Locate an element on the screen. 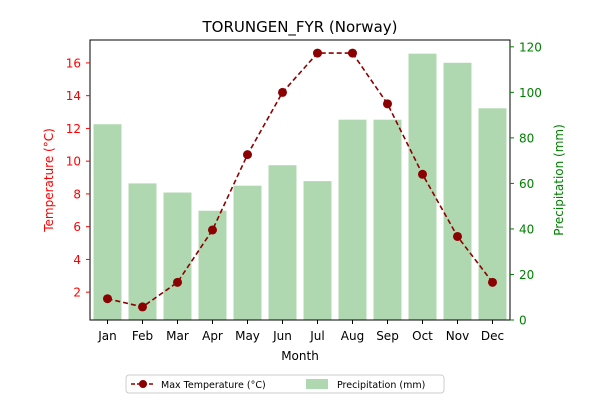 The width and height of the screenshot is (600, 400). x-tick-label: Jan is located at coordinates (107, 336).